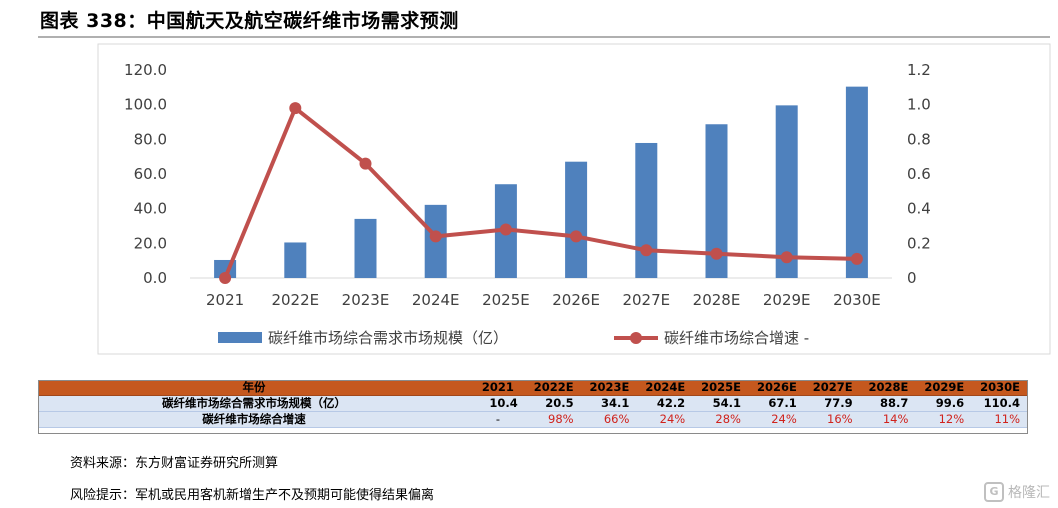  I want to click on growth-point-2029E, so click(786, 257).